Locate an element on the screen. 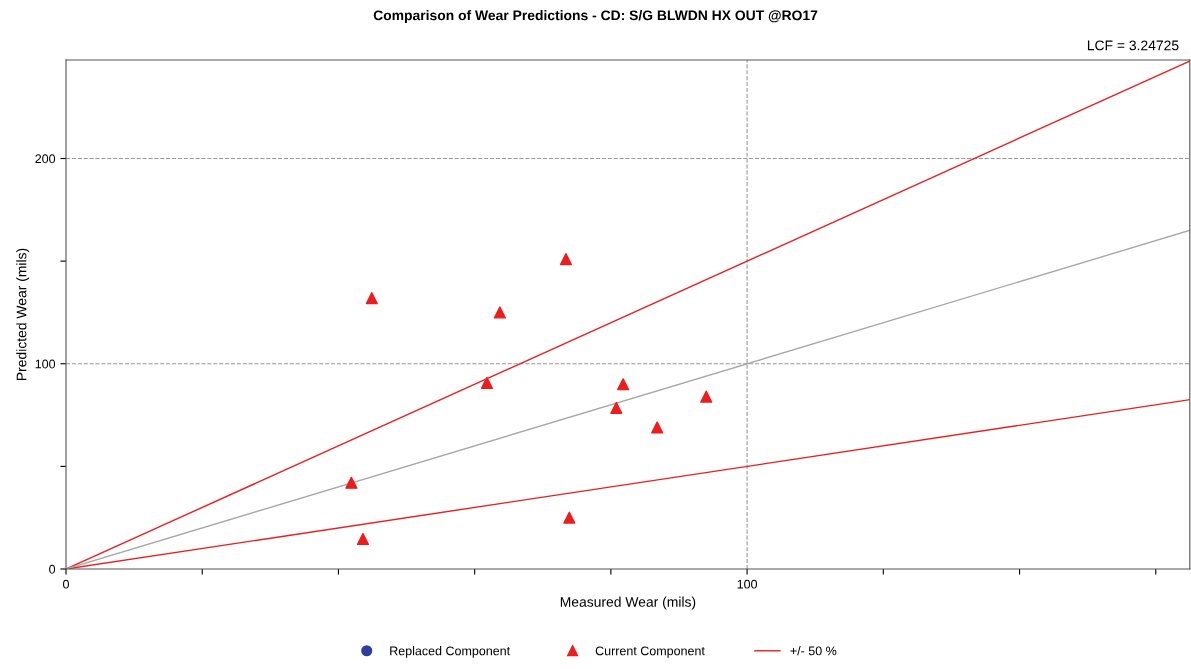 The image size is (1191, 669). y-axis-title: Predicted Wear (mils) is located at coordinates (23, 314).